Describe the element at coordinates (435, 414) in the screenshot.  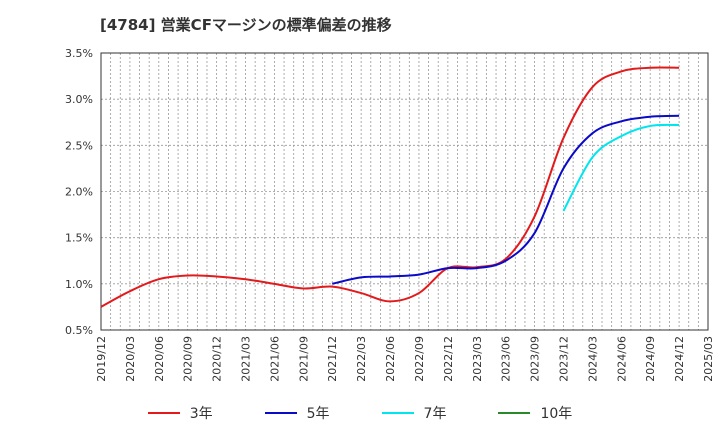
I see `legend-label: 7年` at that location.